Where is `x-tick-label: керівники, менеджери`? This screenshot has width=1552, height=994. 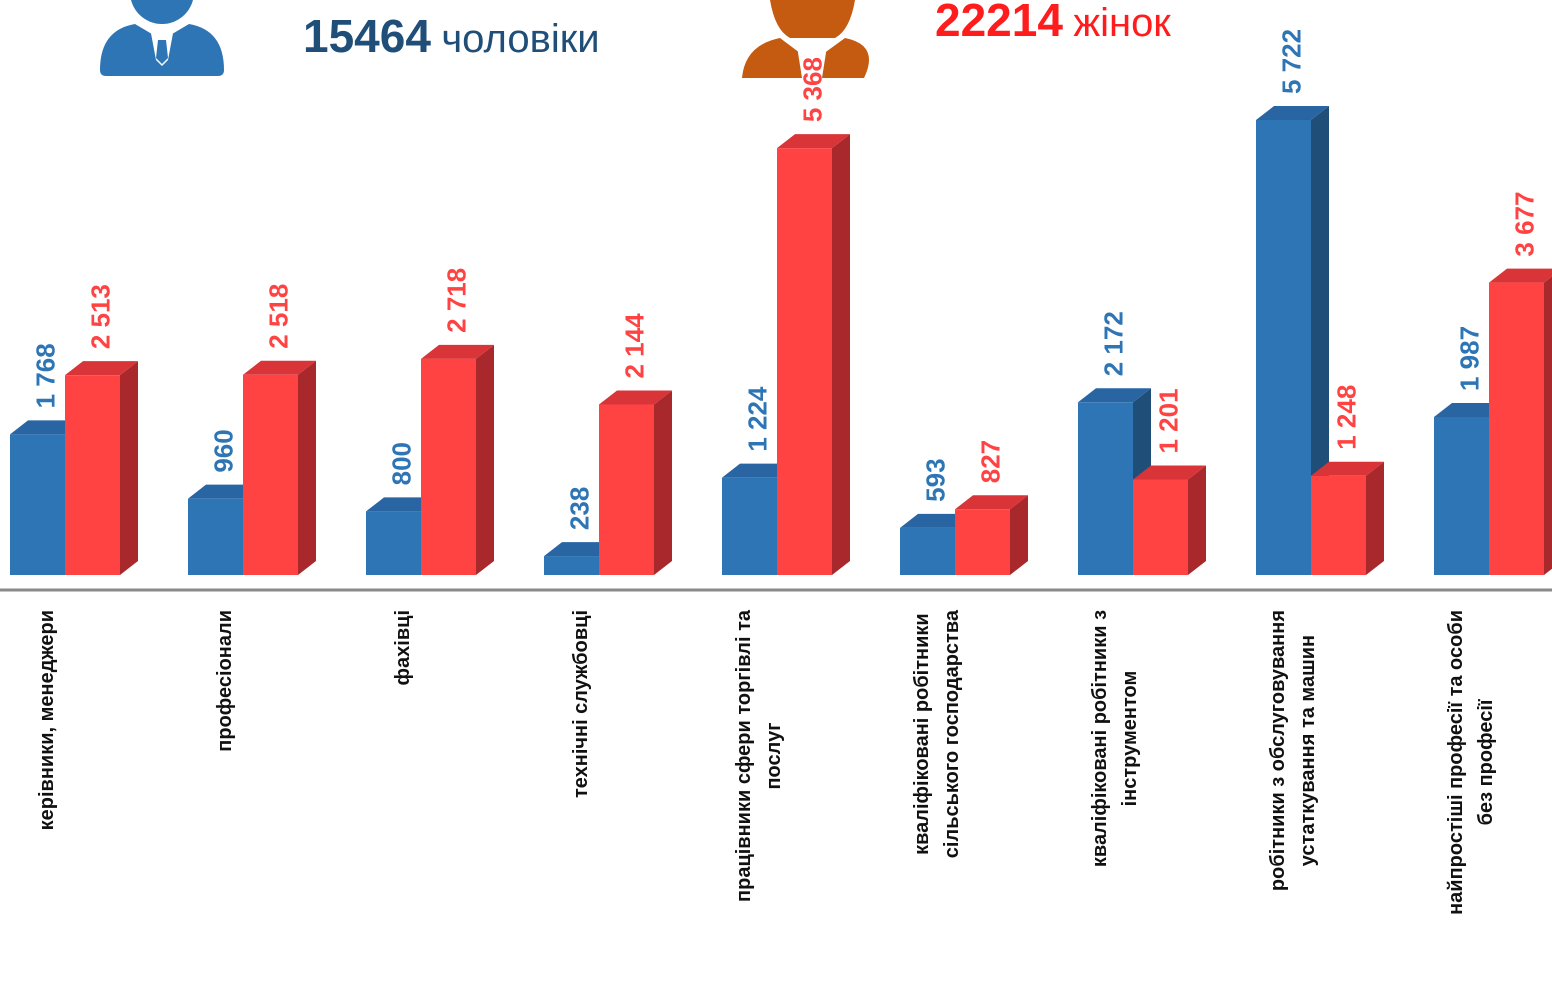 x-tick-label: керівники, менеджери is located at coordinates (47, 720).